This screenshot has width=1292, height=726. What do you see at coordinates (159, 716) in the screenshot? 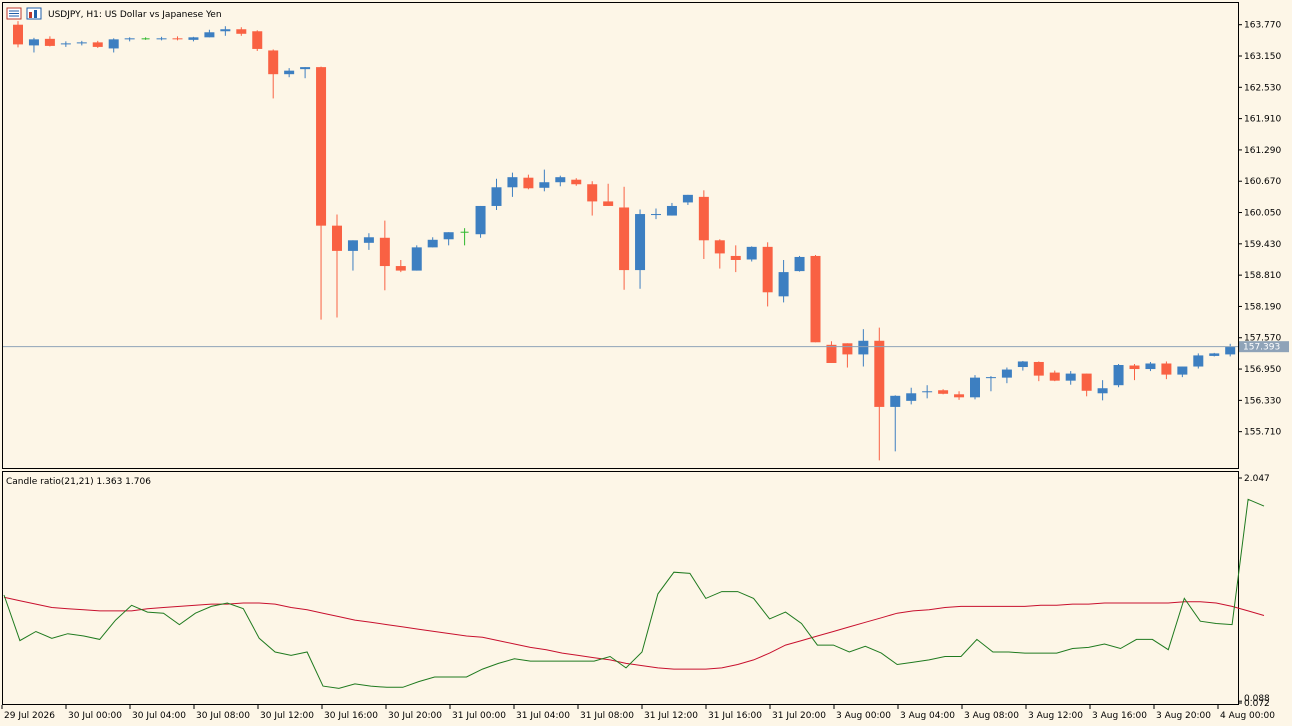
I see `time-tick-label: 30 Jul 04:00` at bounding box center [159, 716].